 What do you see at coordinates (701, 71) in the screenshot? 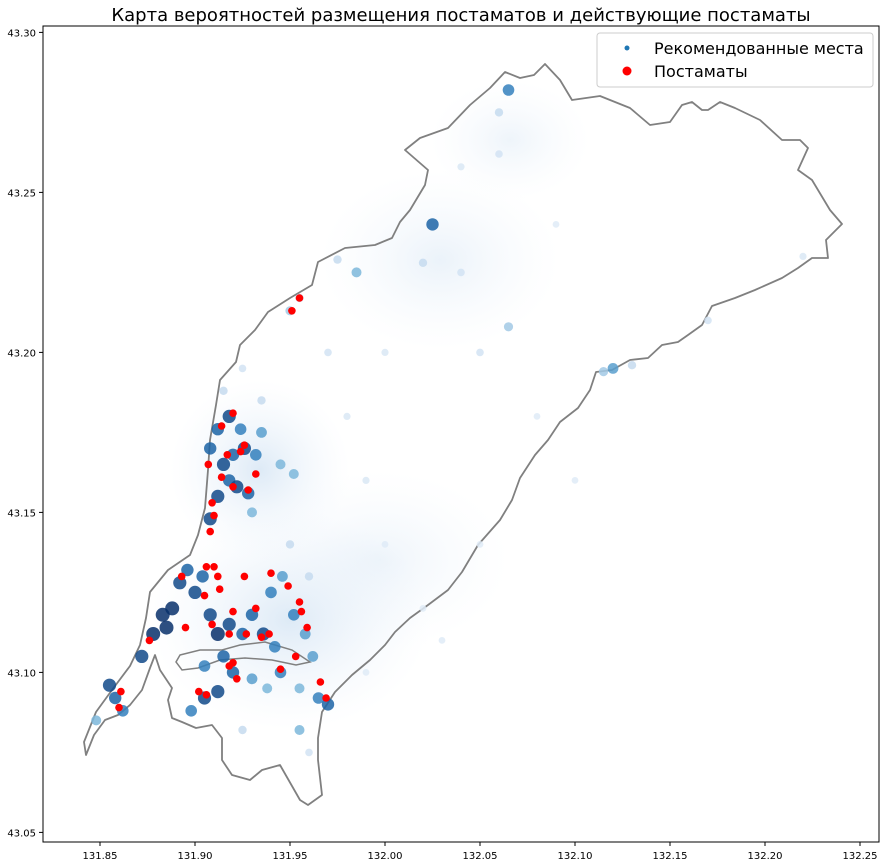
I see `legend-label-postamats: Постаматы` at bounding box center [701, 71].